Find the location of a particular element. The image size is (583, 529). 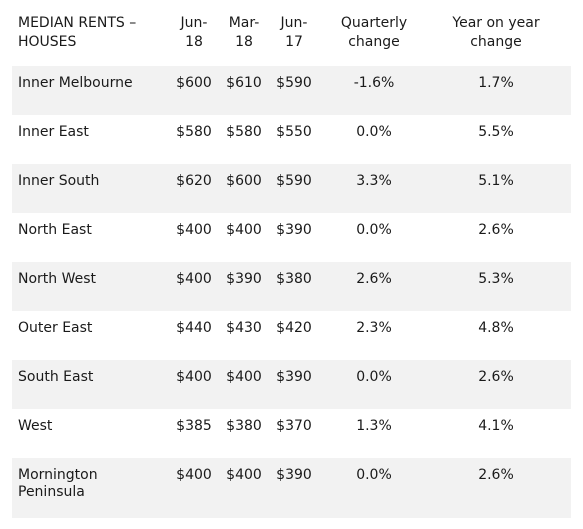

header-quarterly-change: Quarterly change is located at coordinates (374, 32).